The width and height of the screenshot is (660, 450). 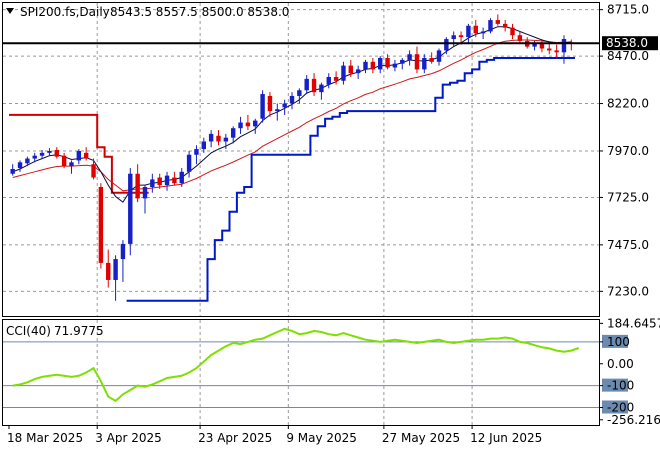 What do you see at coordinates (506, 438) in the screenshot?
I see `time-tick-label: 12 Jun 2025` at bounding box center [506, 438].